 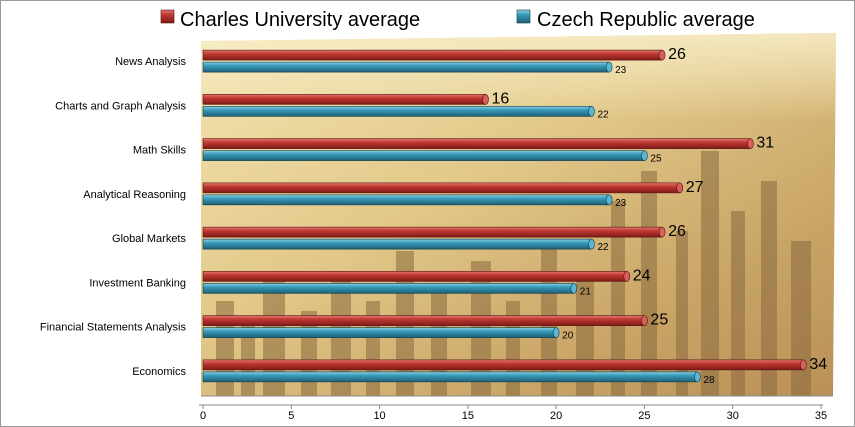 What do you see at coordinates (137, 283) in the screenshot?
I see `category-label-investment-banking: Investment Banking` at bounding box center [137, 283].